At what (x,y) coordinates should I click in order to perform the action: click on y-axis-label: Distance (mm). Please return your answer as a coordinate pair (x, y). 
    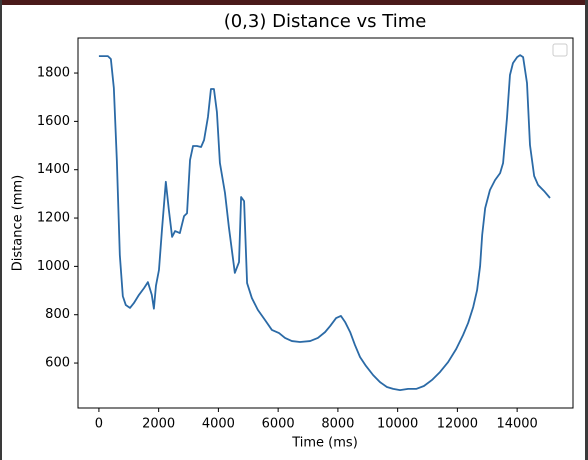
    Looking at the image, I should click on (18, 223).